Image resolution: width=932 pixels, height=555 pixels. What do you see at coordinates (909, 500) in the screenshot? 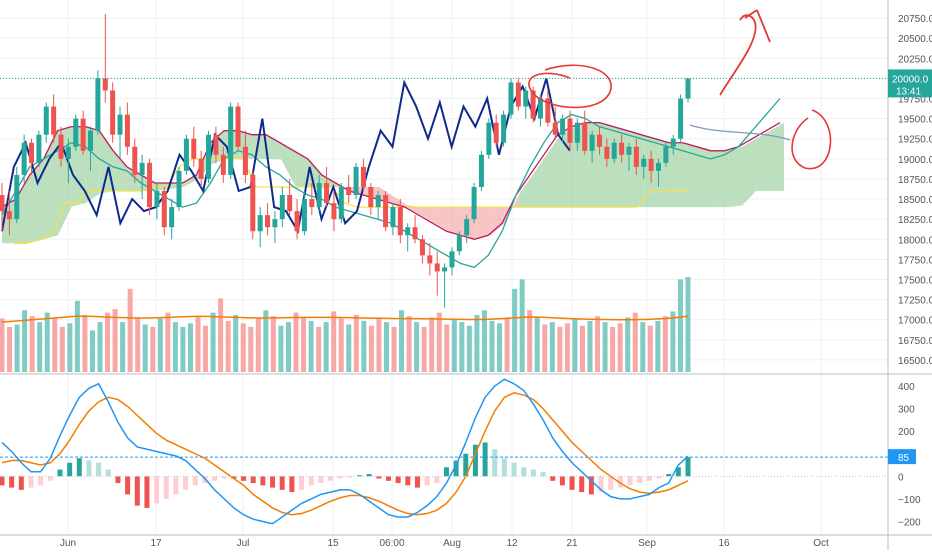
I see `macd-axis-tick-label: −100` at bounding box center [909, 500].